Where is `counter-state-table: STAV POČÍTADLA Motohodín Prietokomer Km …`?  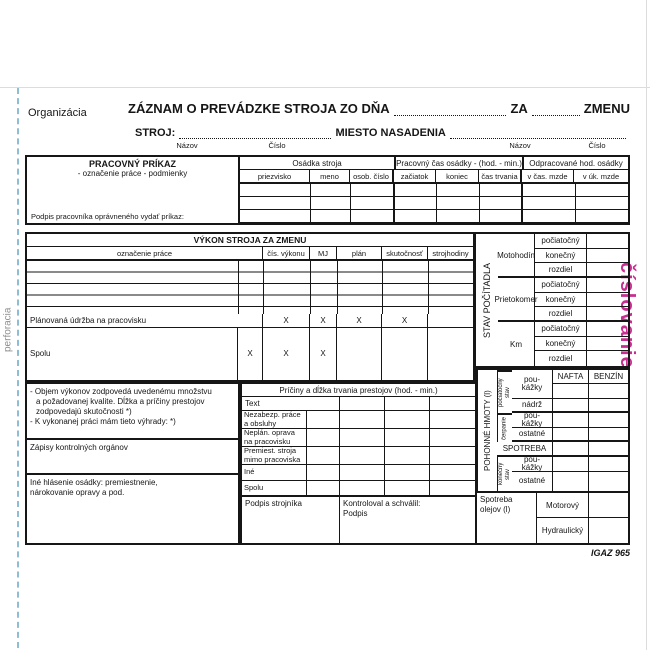
counter-state-table: STAV POČÍTADLA Motohodín Prietokomer Km … is located at coordinates (552, 300).